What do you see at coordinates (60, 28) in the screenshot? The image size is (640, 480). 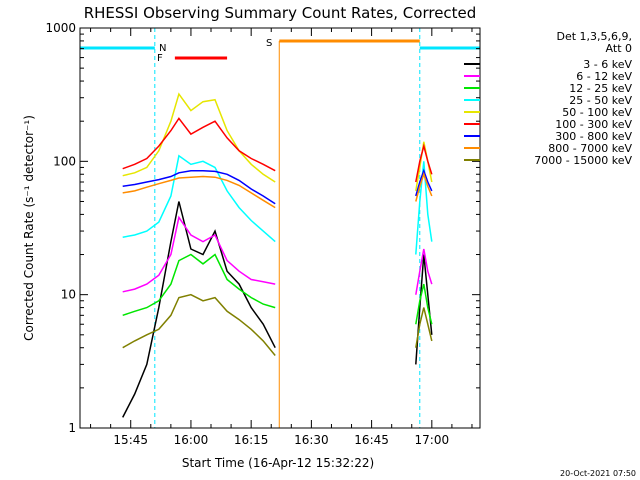 I see `y-tick-label: 1000` at bounding box center [60, 28].